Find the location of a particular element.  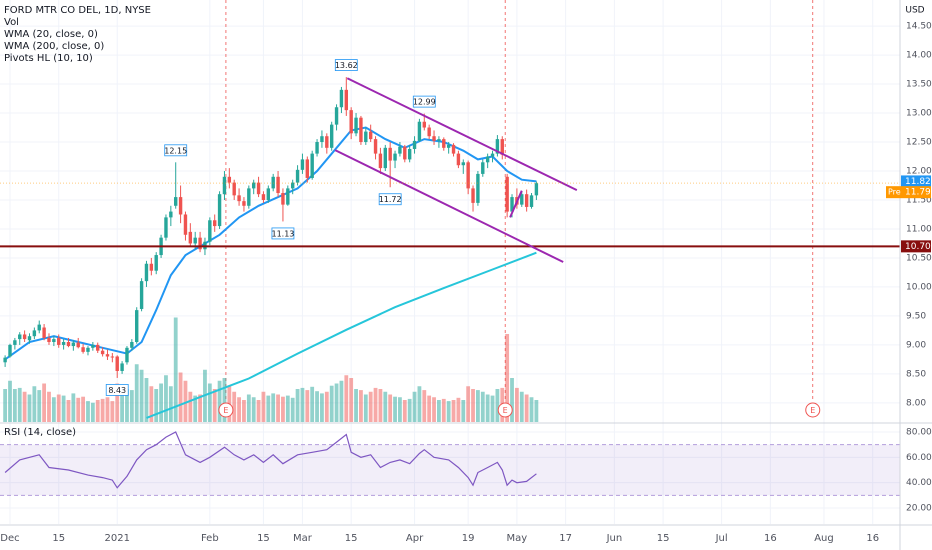

x-tick-label: 19 is located at coordinates (468, 538).